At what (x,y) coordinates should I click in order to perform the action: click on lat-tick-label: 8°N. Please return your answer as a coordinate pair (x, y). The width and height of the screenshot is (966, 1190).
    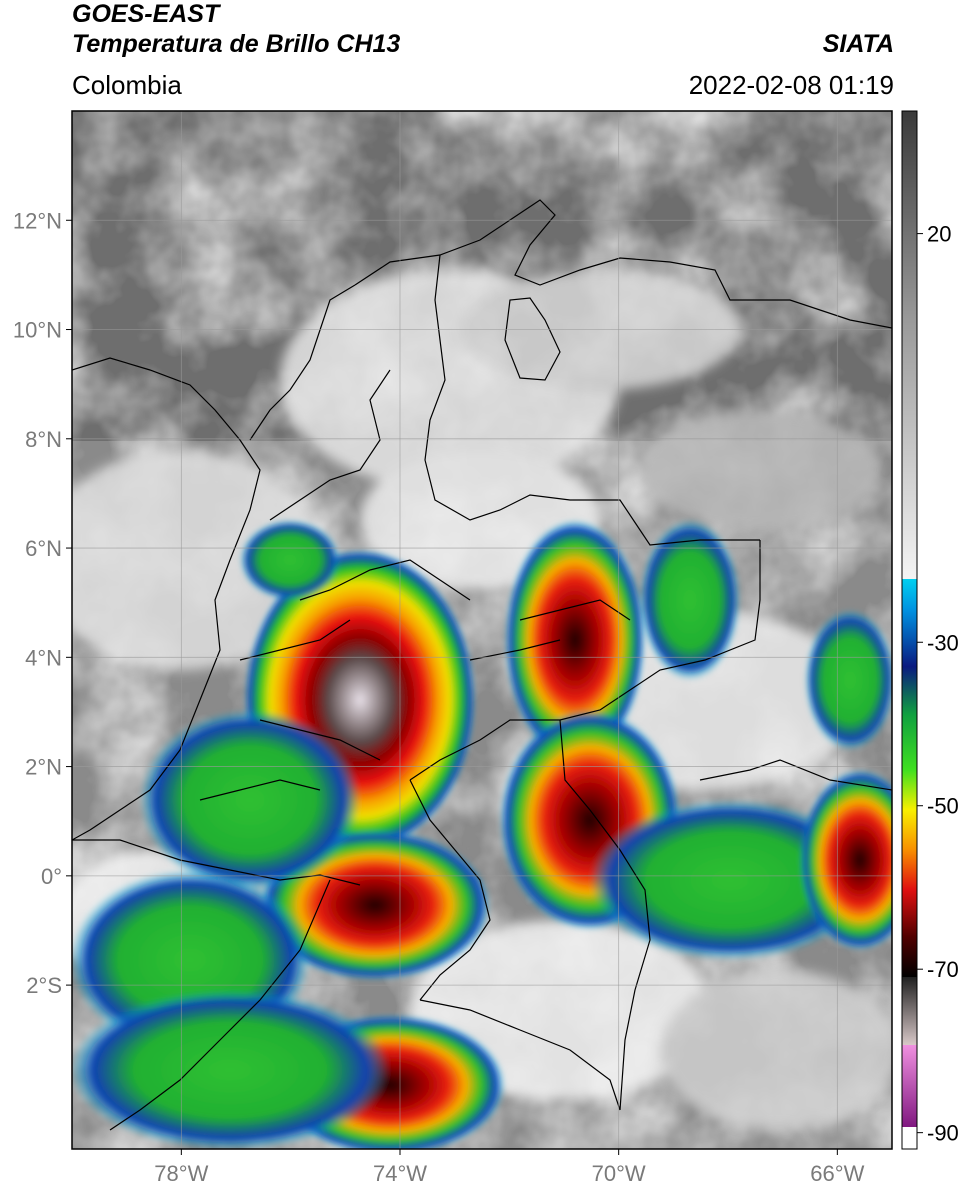
    Looking at the image, I should click on (43, 439).